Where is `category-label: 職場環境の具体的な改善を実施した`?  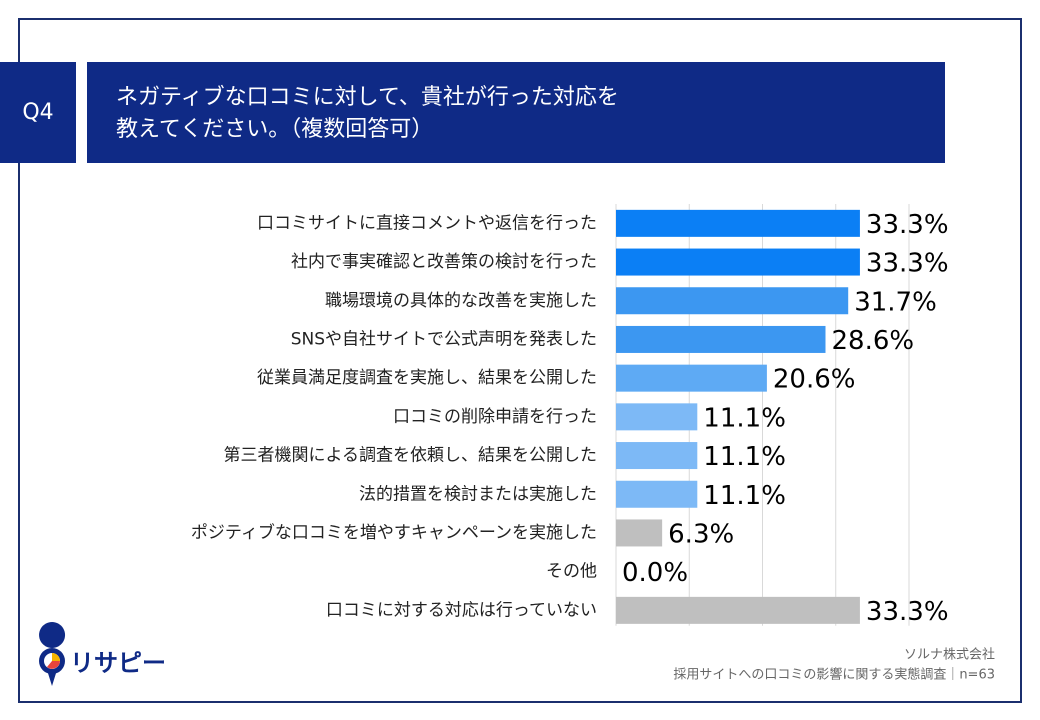 category-label: 職場環境の具体的な改善を実施した is located at coordinates (461, 301).